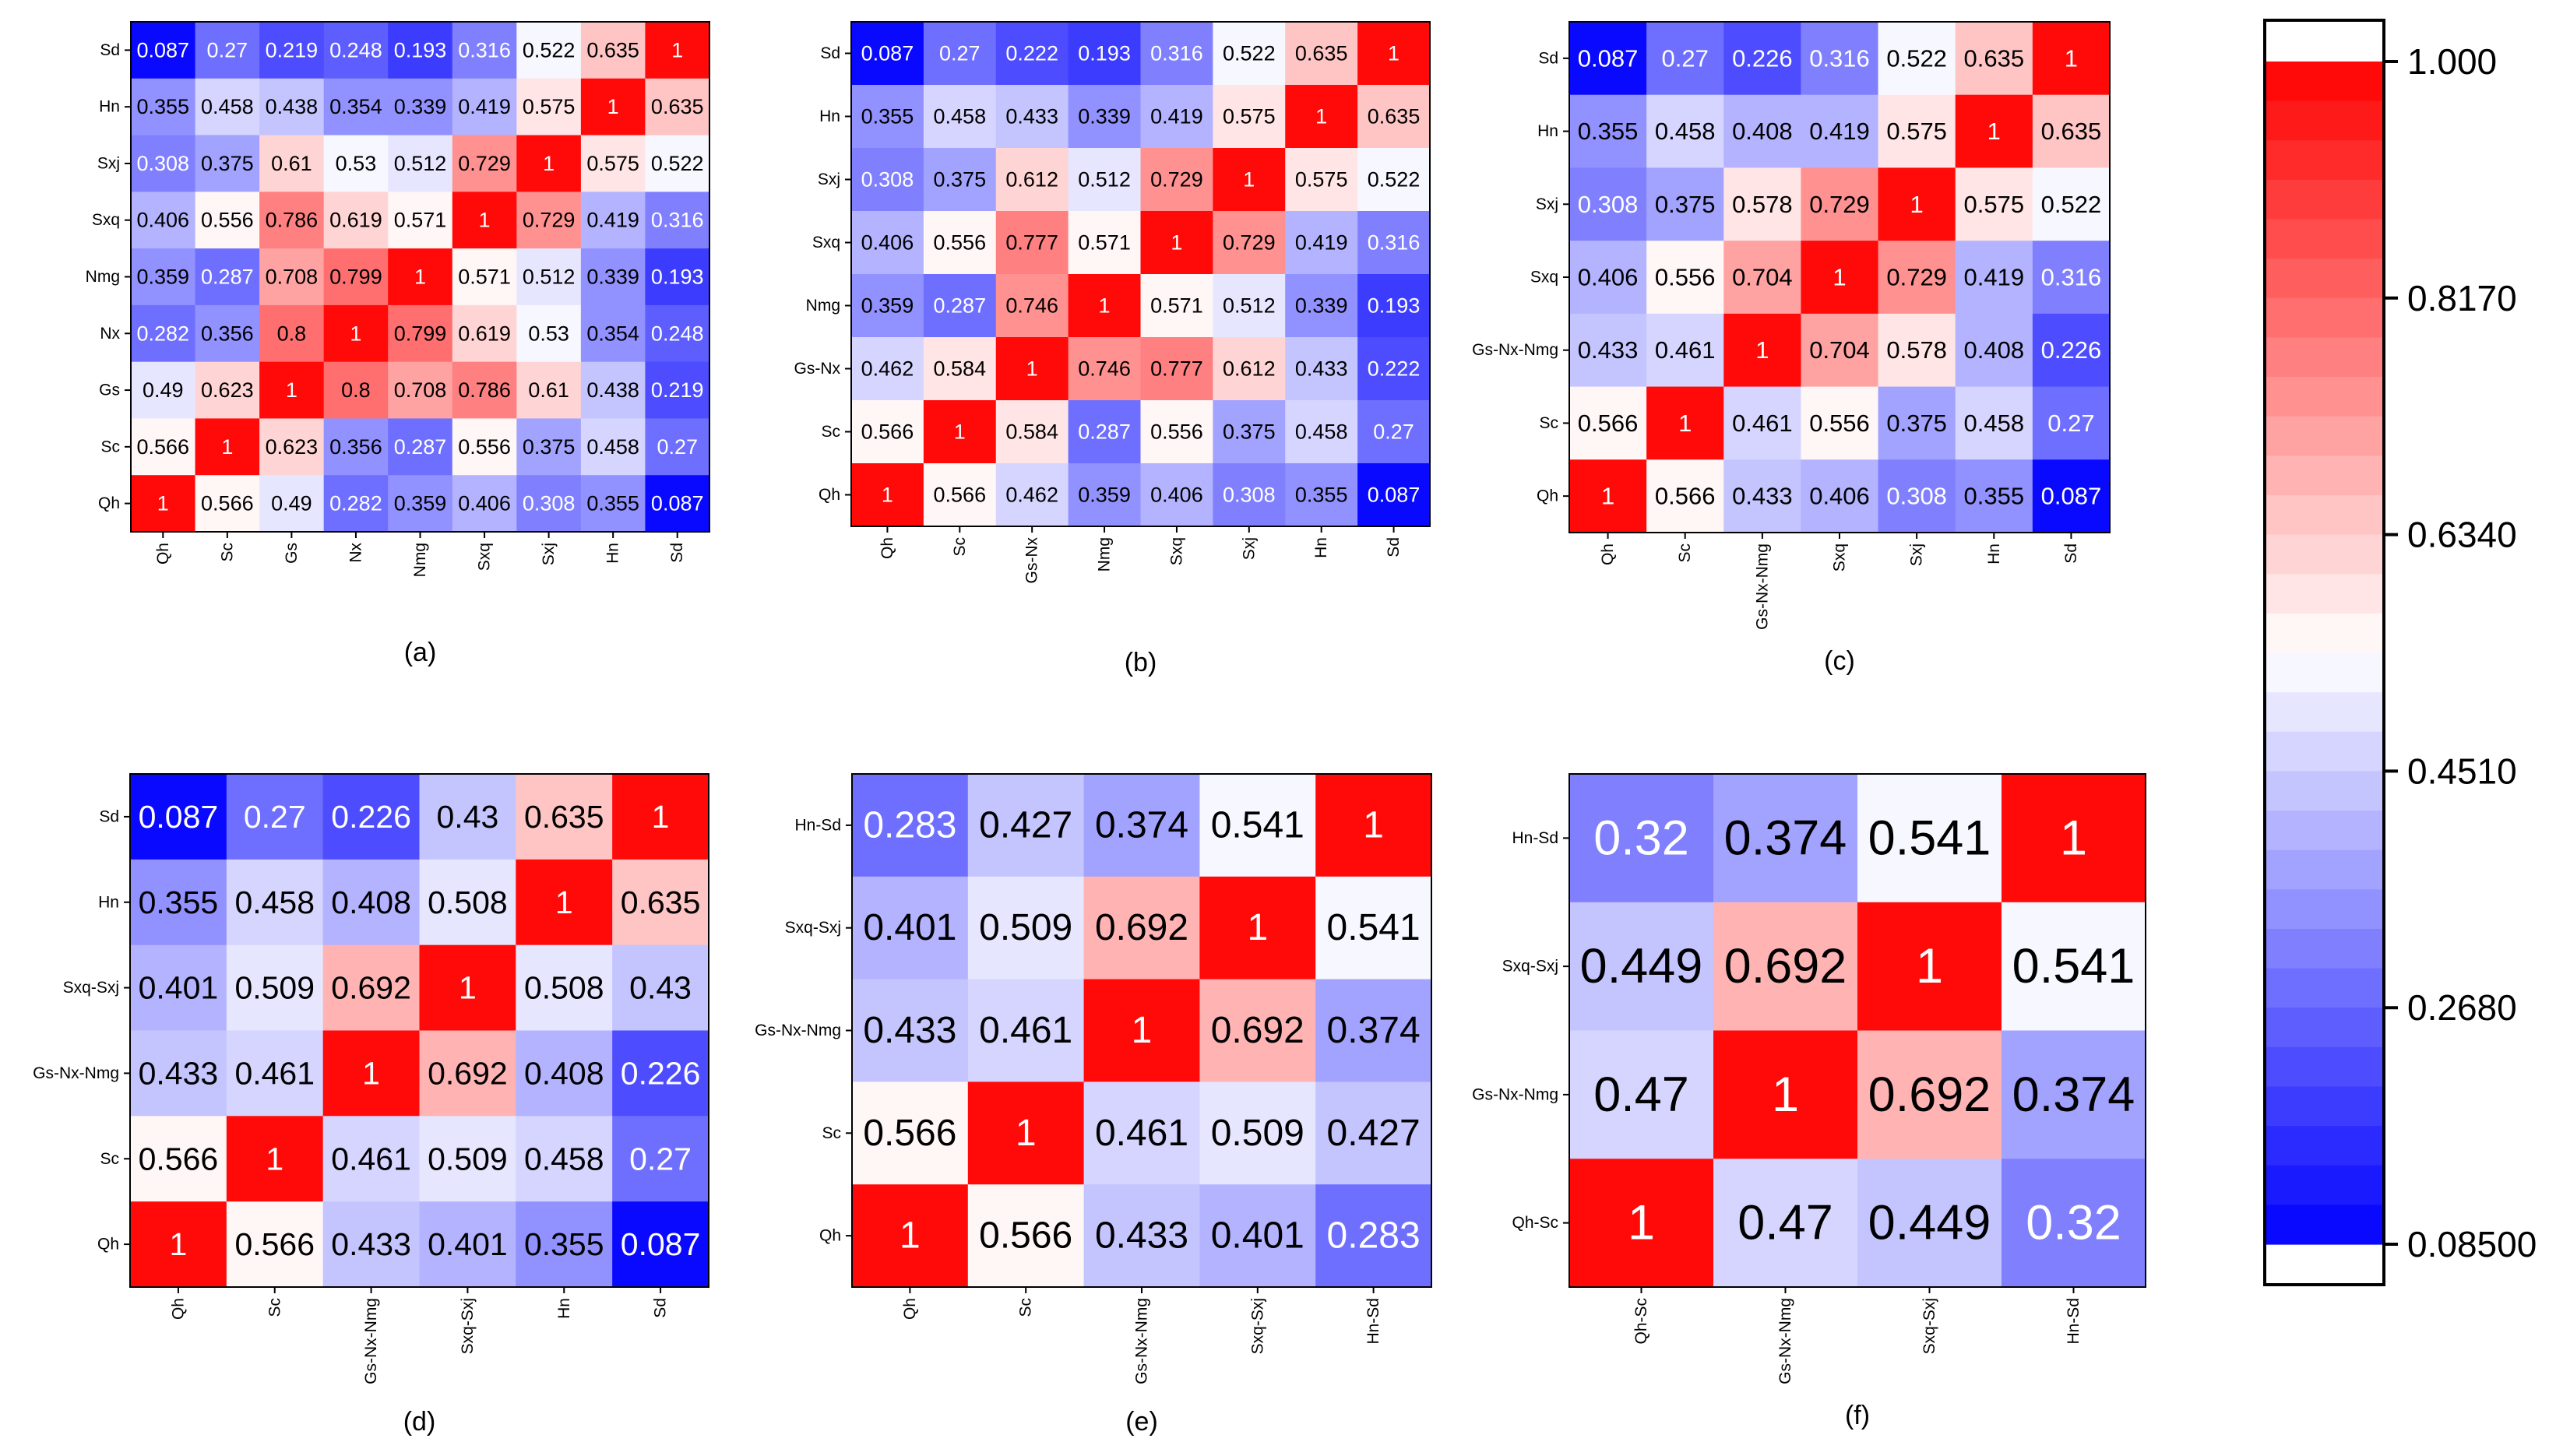 Image resolution: width=2549 pixels, height=1456 pixels. I want to click on cell-value-label: 0.522, so click(677, 163).